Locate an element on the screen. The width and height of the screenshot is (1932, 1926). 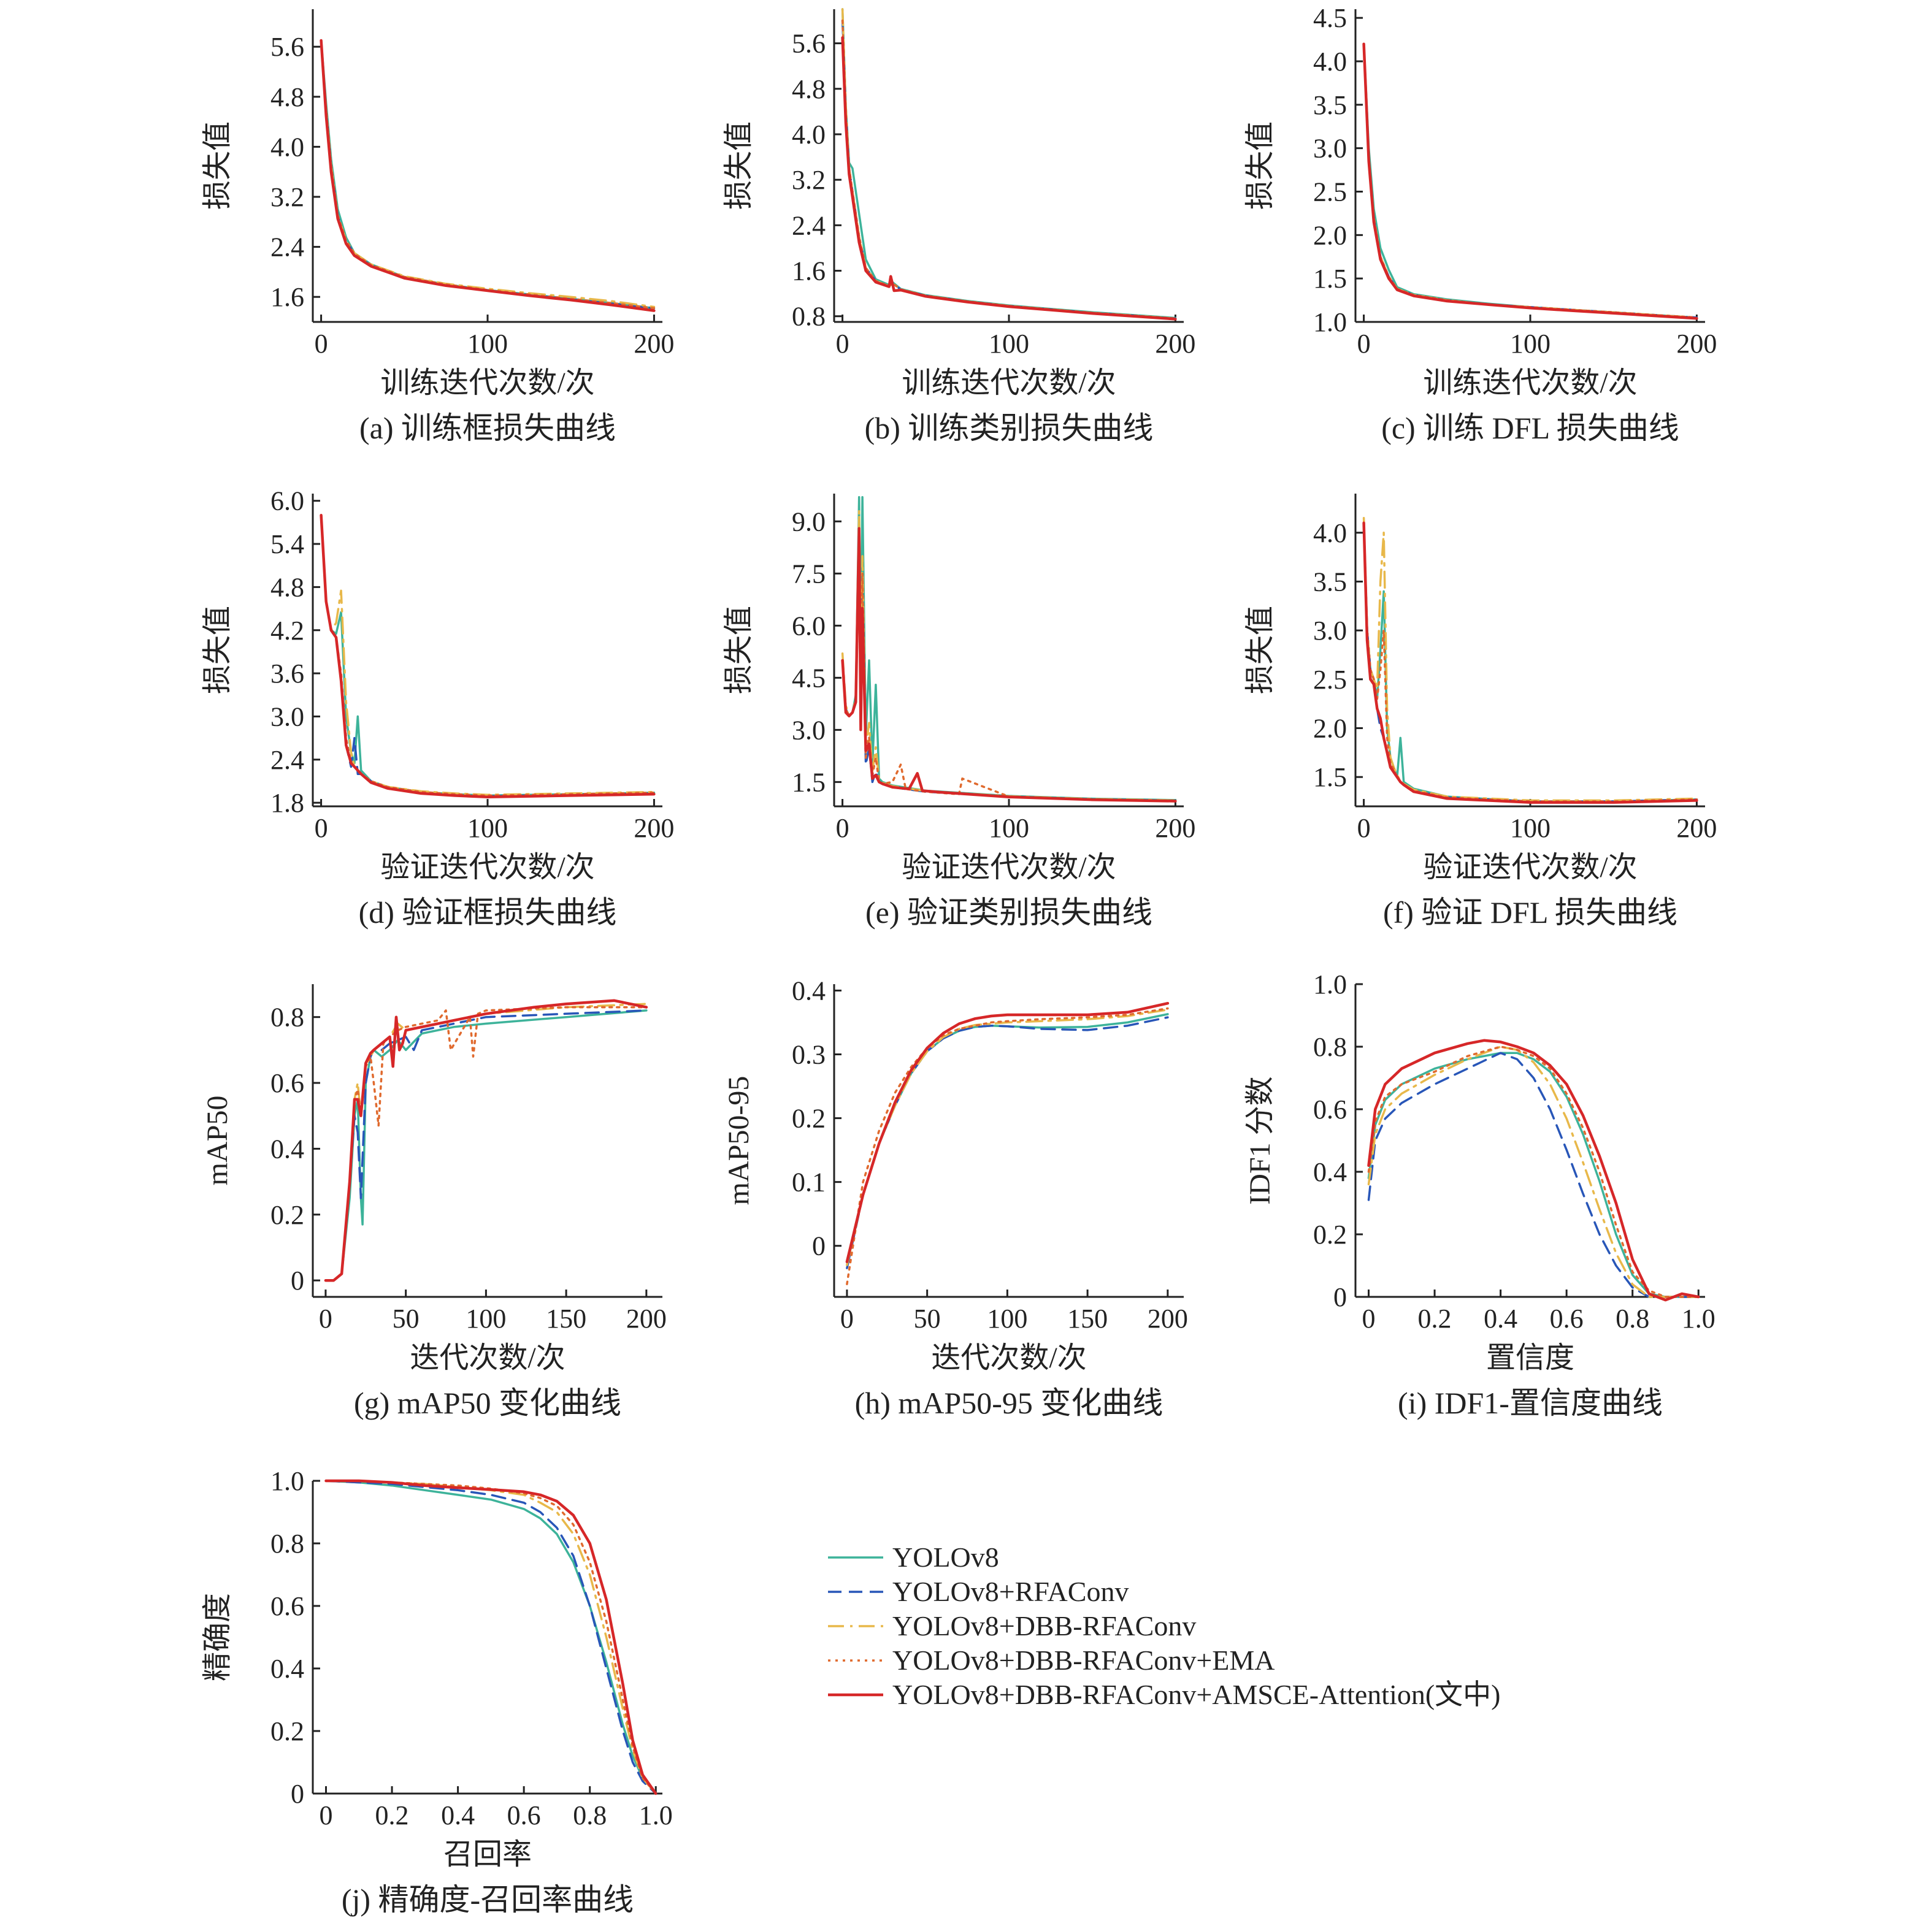
y-tick-label: 1.5 is located at coordinates (1330, 279).